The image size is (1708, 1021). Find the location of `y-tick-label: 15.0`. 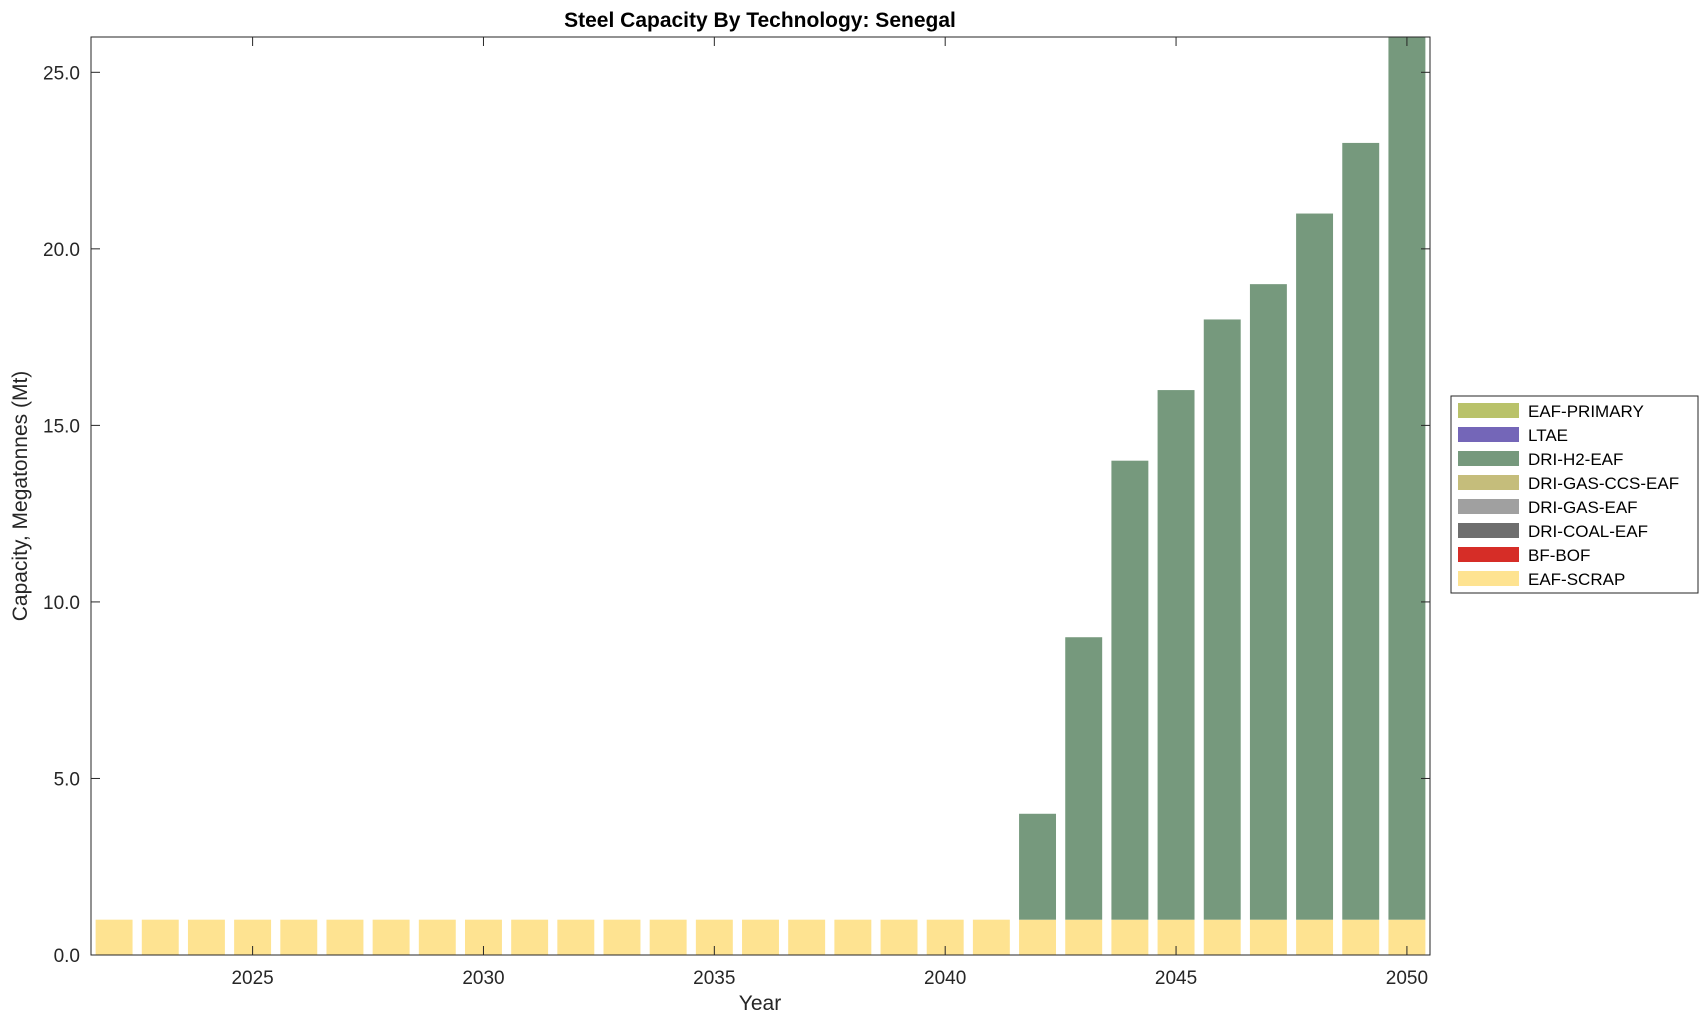

y-tick-label: 15.0 is located at coordinates (61, 426).